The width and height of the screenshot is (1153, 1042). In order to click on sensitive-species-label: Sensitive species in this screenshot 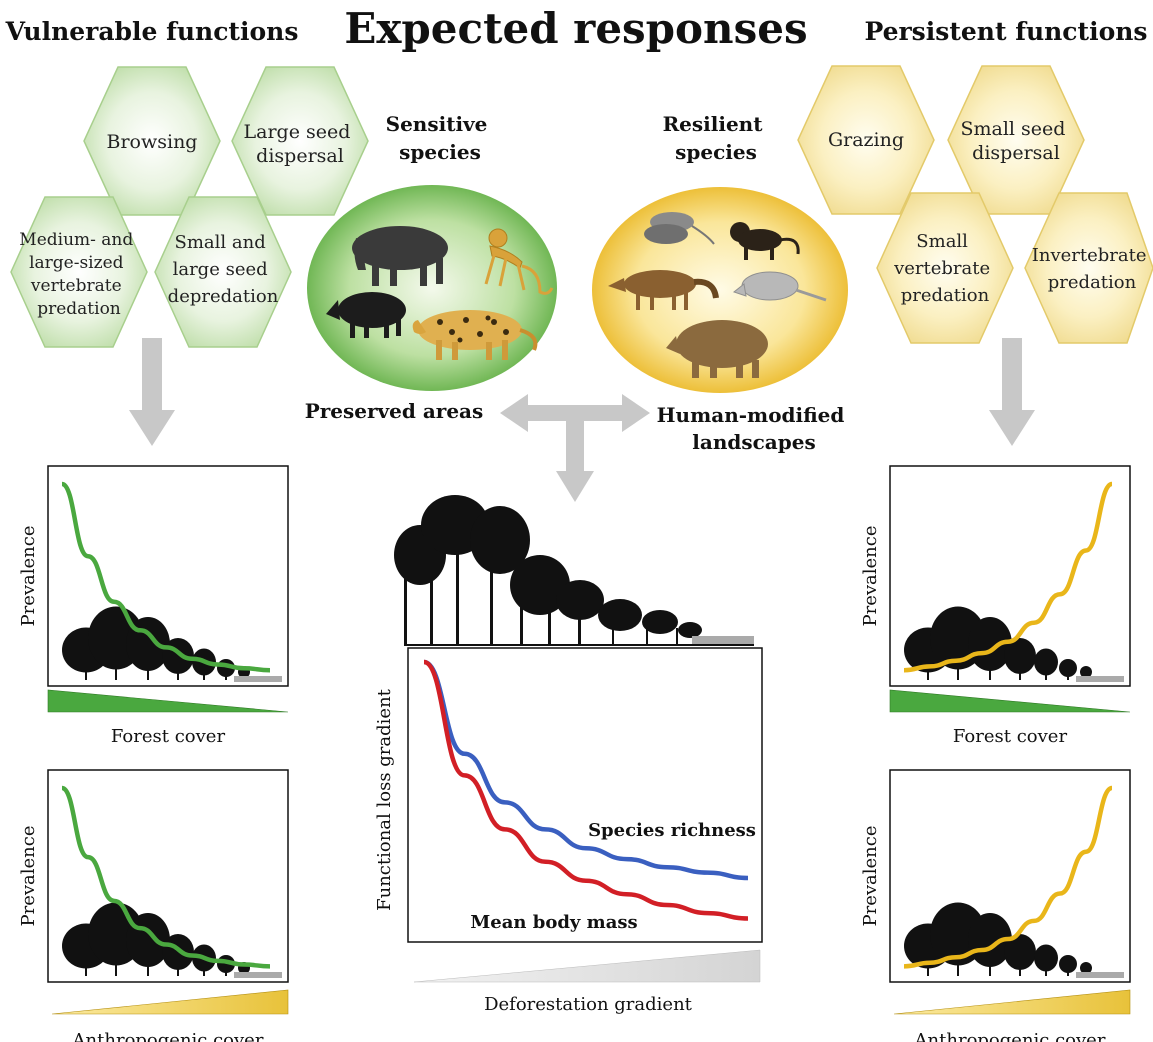, I will do `click(440, 138)`.